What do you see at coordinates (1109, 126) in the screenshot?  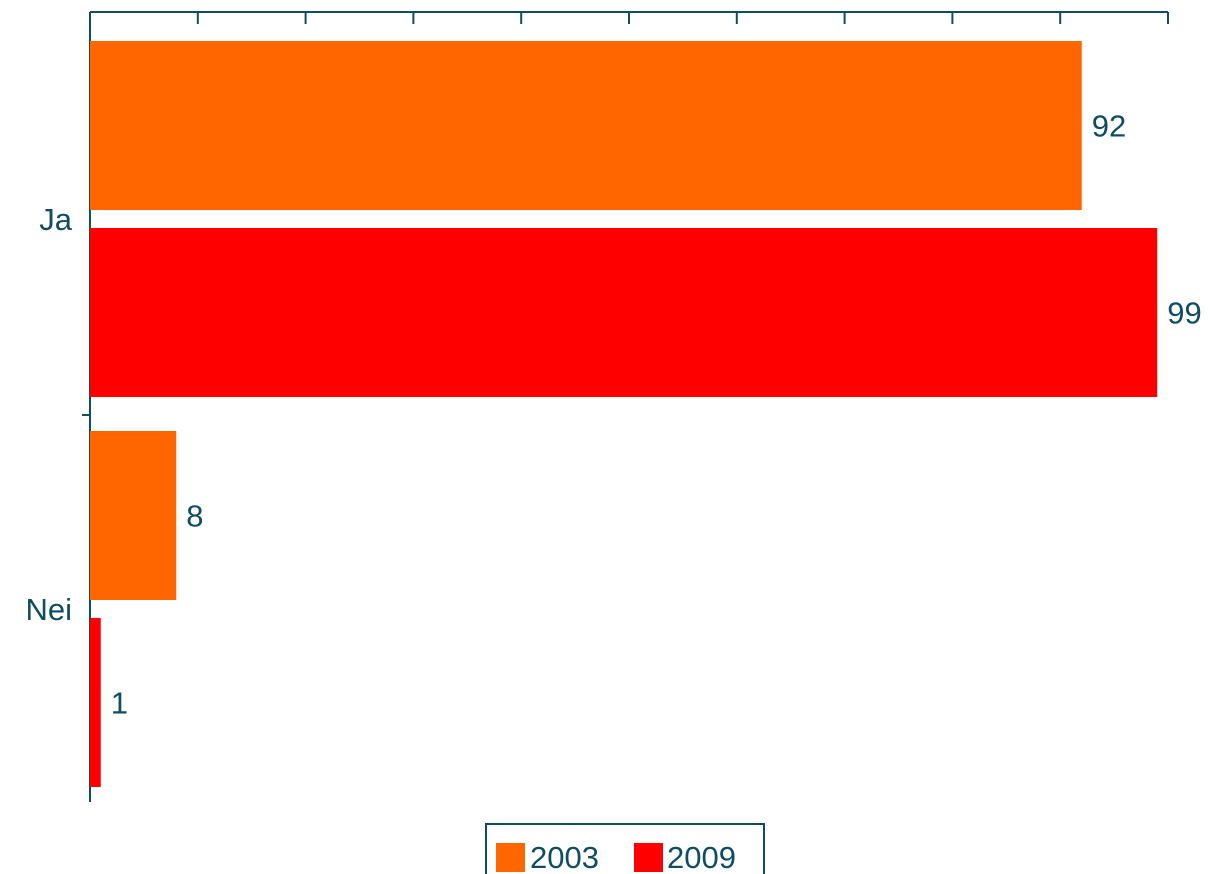 I see `value-label-ja-2003: 92` at bounding box center [1109, 126].